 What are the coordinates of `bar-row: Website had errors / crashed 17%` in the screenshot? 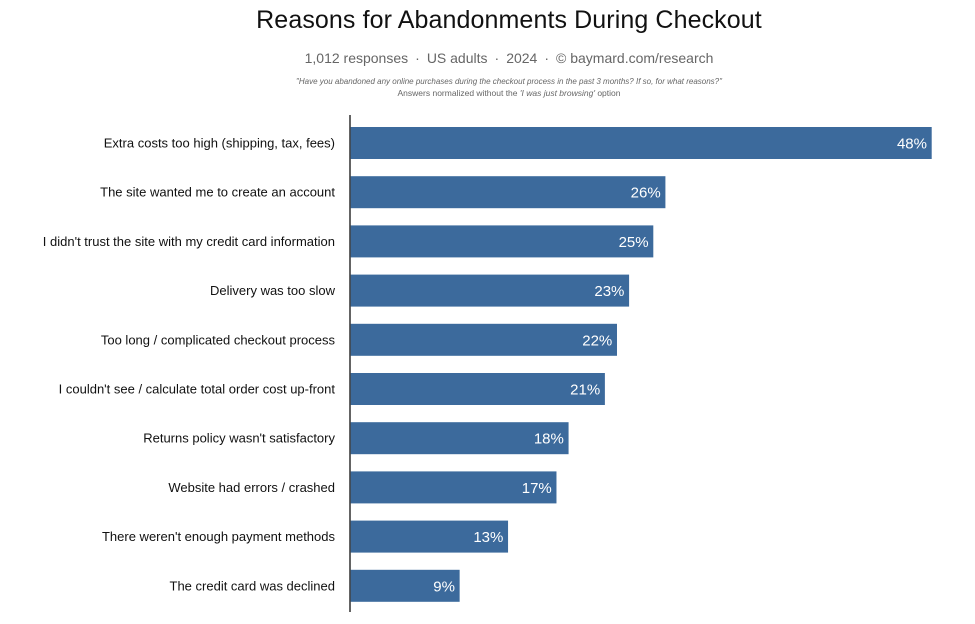 It's located at (362, 487).